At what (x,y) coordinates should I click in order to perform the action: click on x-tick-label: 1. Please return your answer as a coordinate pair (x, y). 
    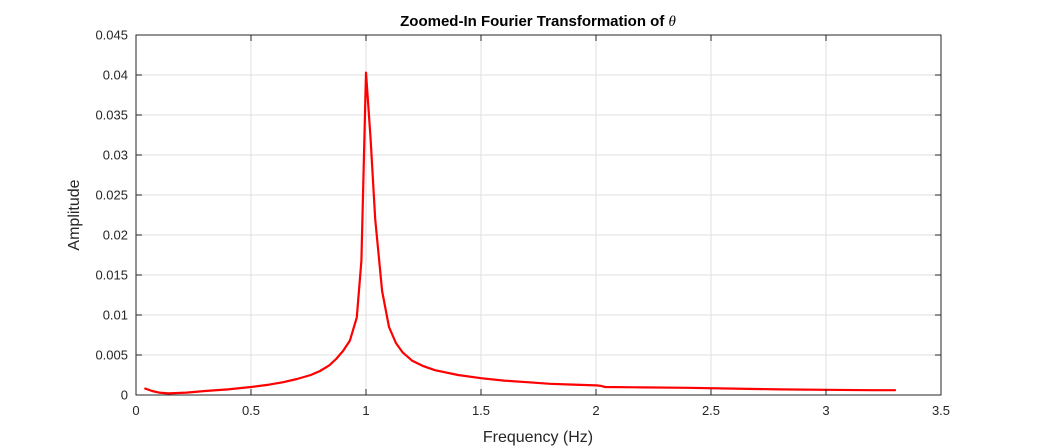
    Looking at the image, I should click on (365, 410).